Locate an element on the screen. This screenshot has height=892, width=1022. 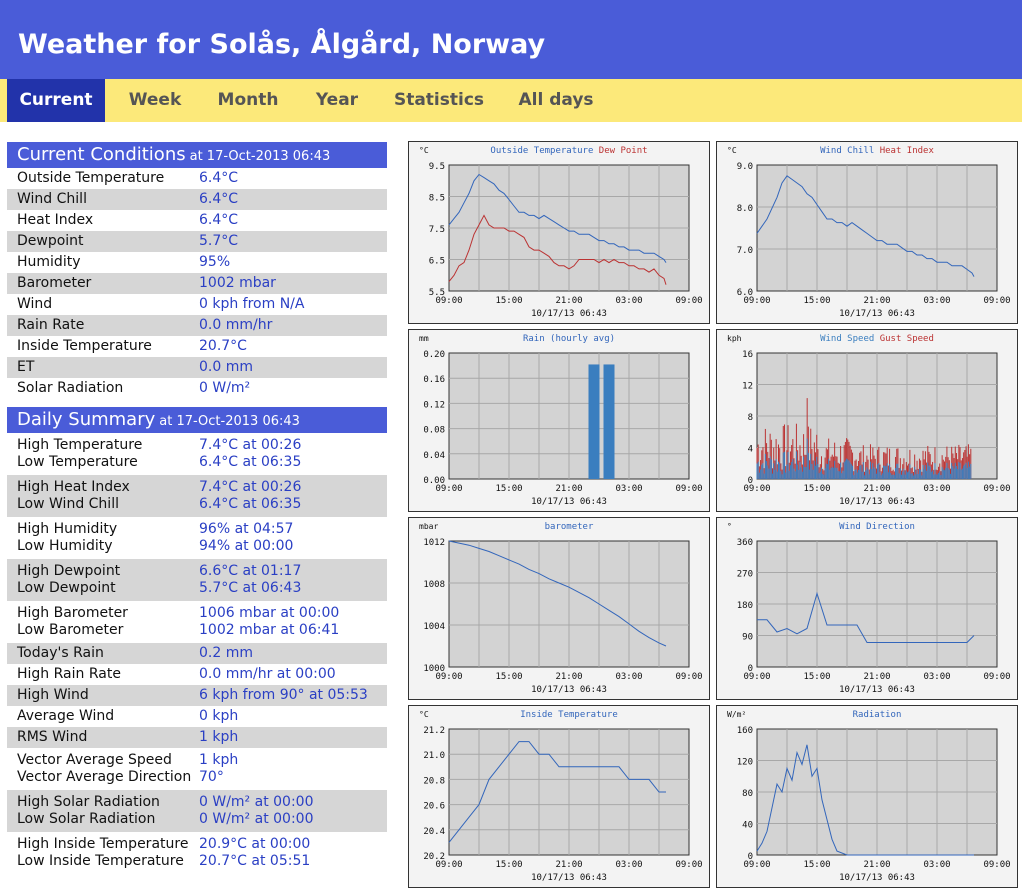
table-row: High Wind 6 kph from 90° at 05:53 is located at coordinates (197, 695).